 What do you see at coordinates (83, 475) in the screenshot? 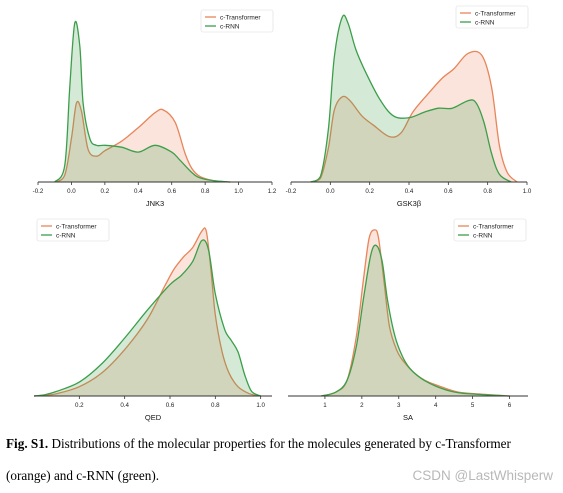
I see `caption-text-line2: (orange) and c-RNN (green).` at bounding box center [83, 475].